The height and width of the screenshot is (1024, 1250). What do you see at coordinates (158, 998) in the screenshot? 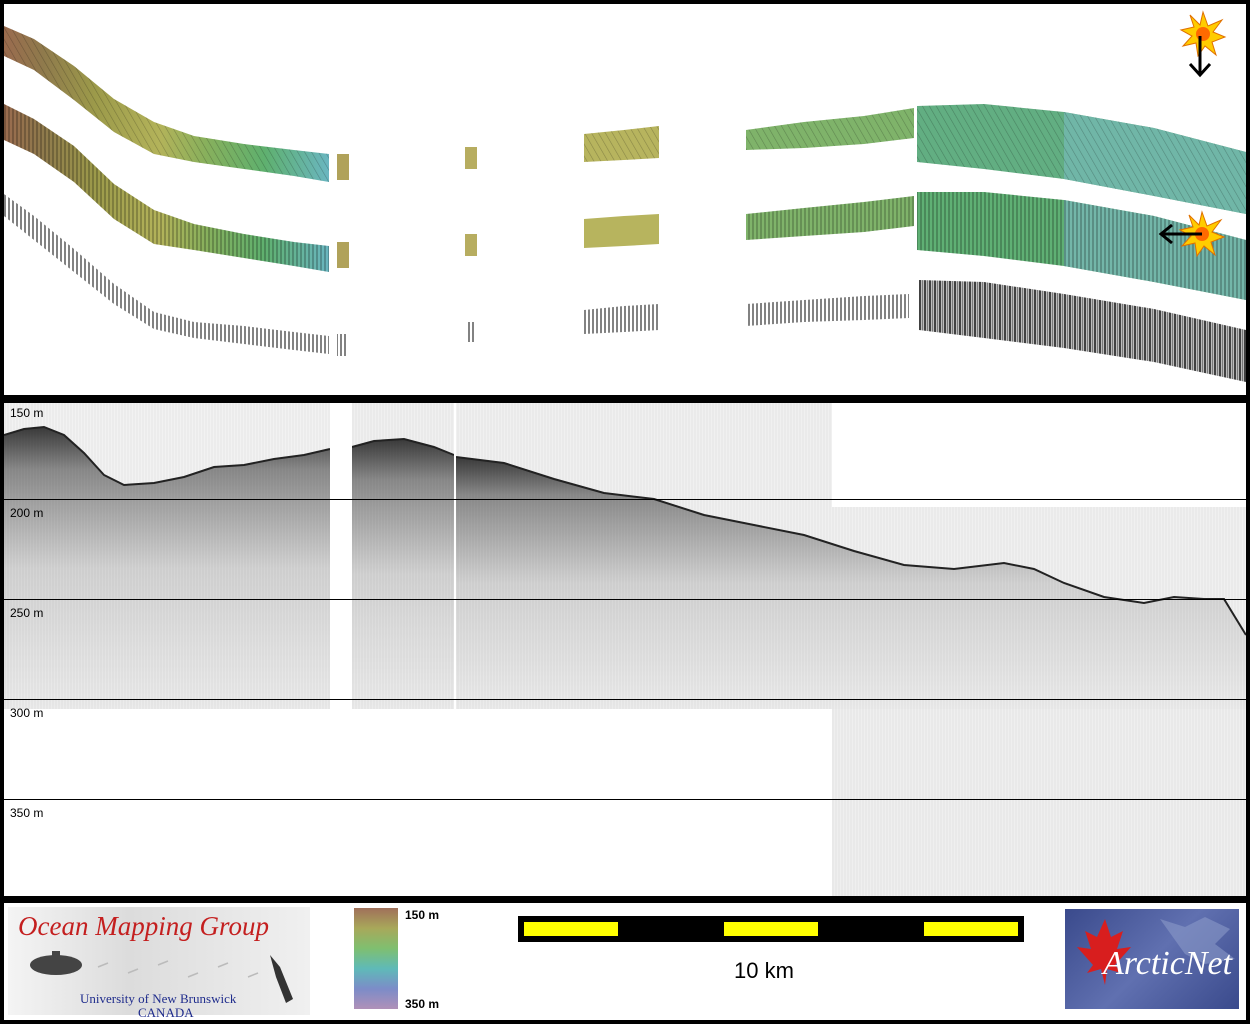
I see `omg-university: University of New Brunswick` at bounding box center [158, 998].